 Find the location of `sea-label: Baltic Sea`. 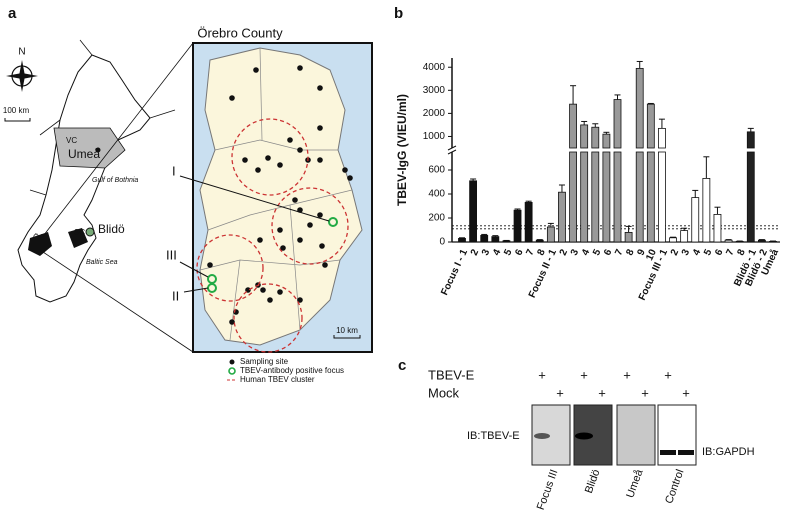

sea-label: Baltic Sea is located at coordinates (102, 262).